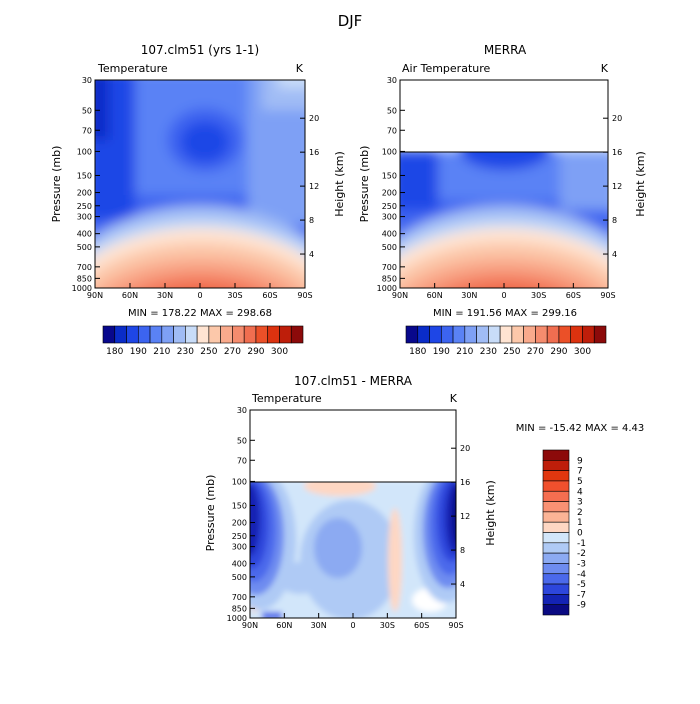 This screenshot has height=704, width=700. I want to click on y-tick-label: 50, so click(242, 440).